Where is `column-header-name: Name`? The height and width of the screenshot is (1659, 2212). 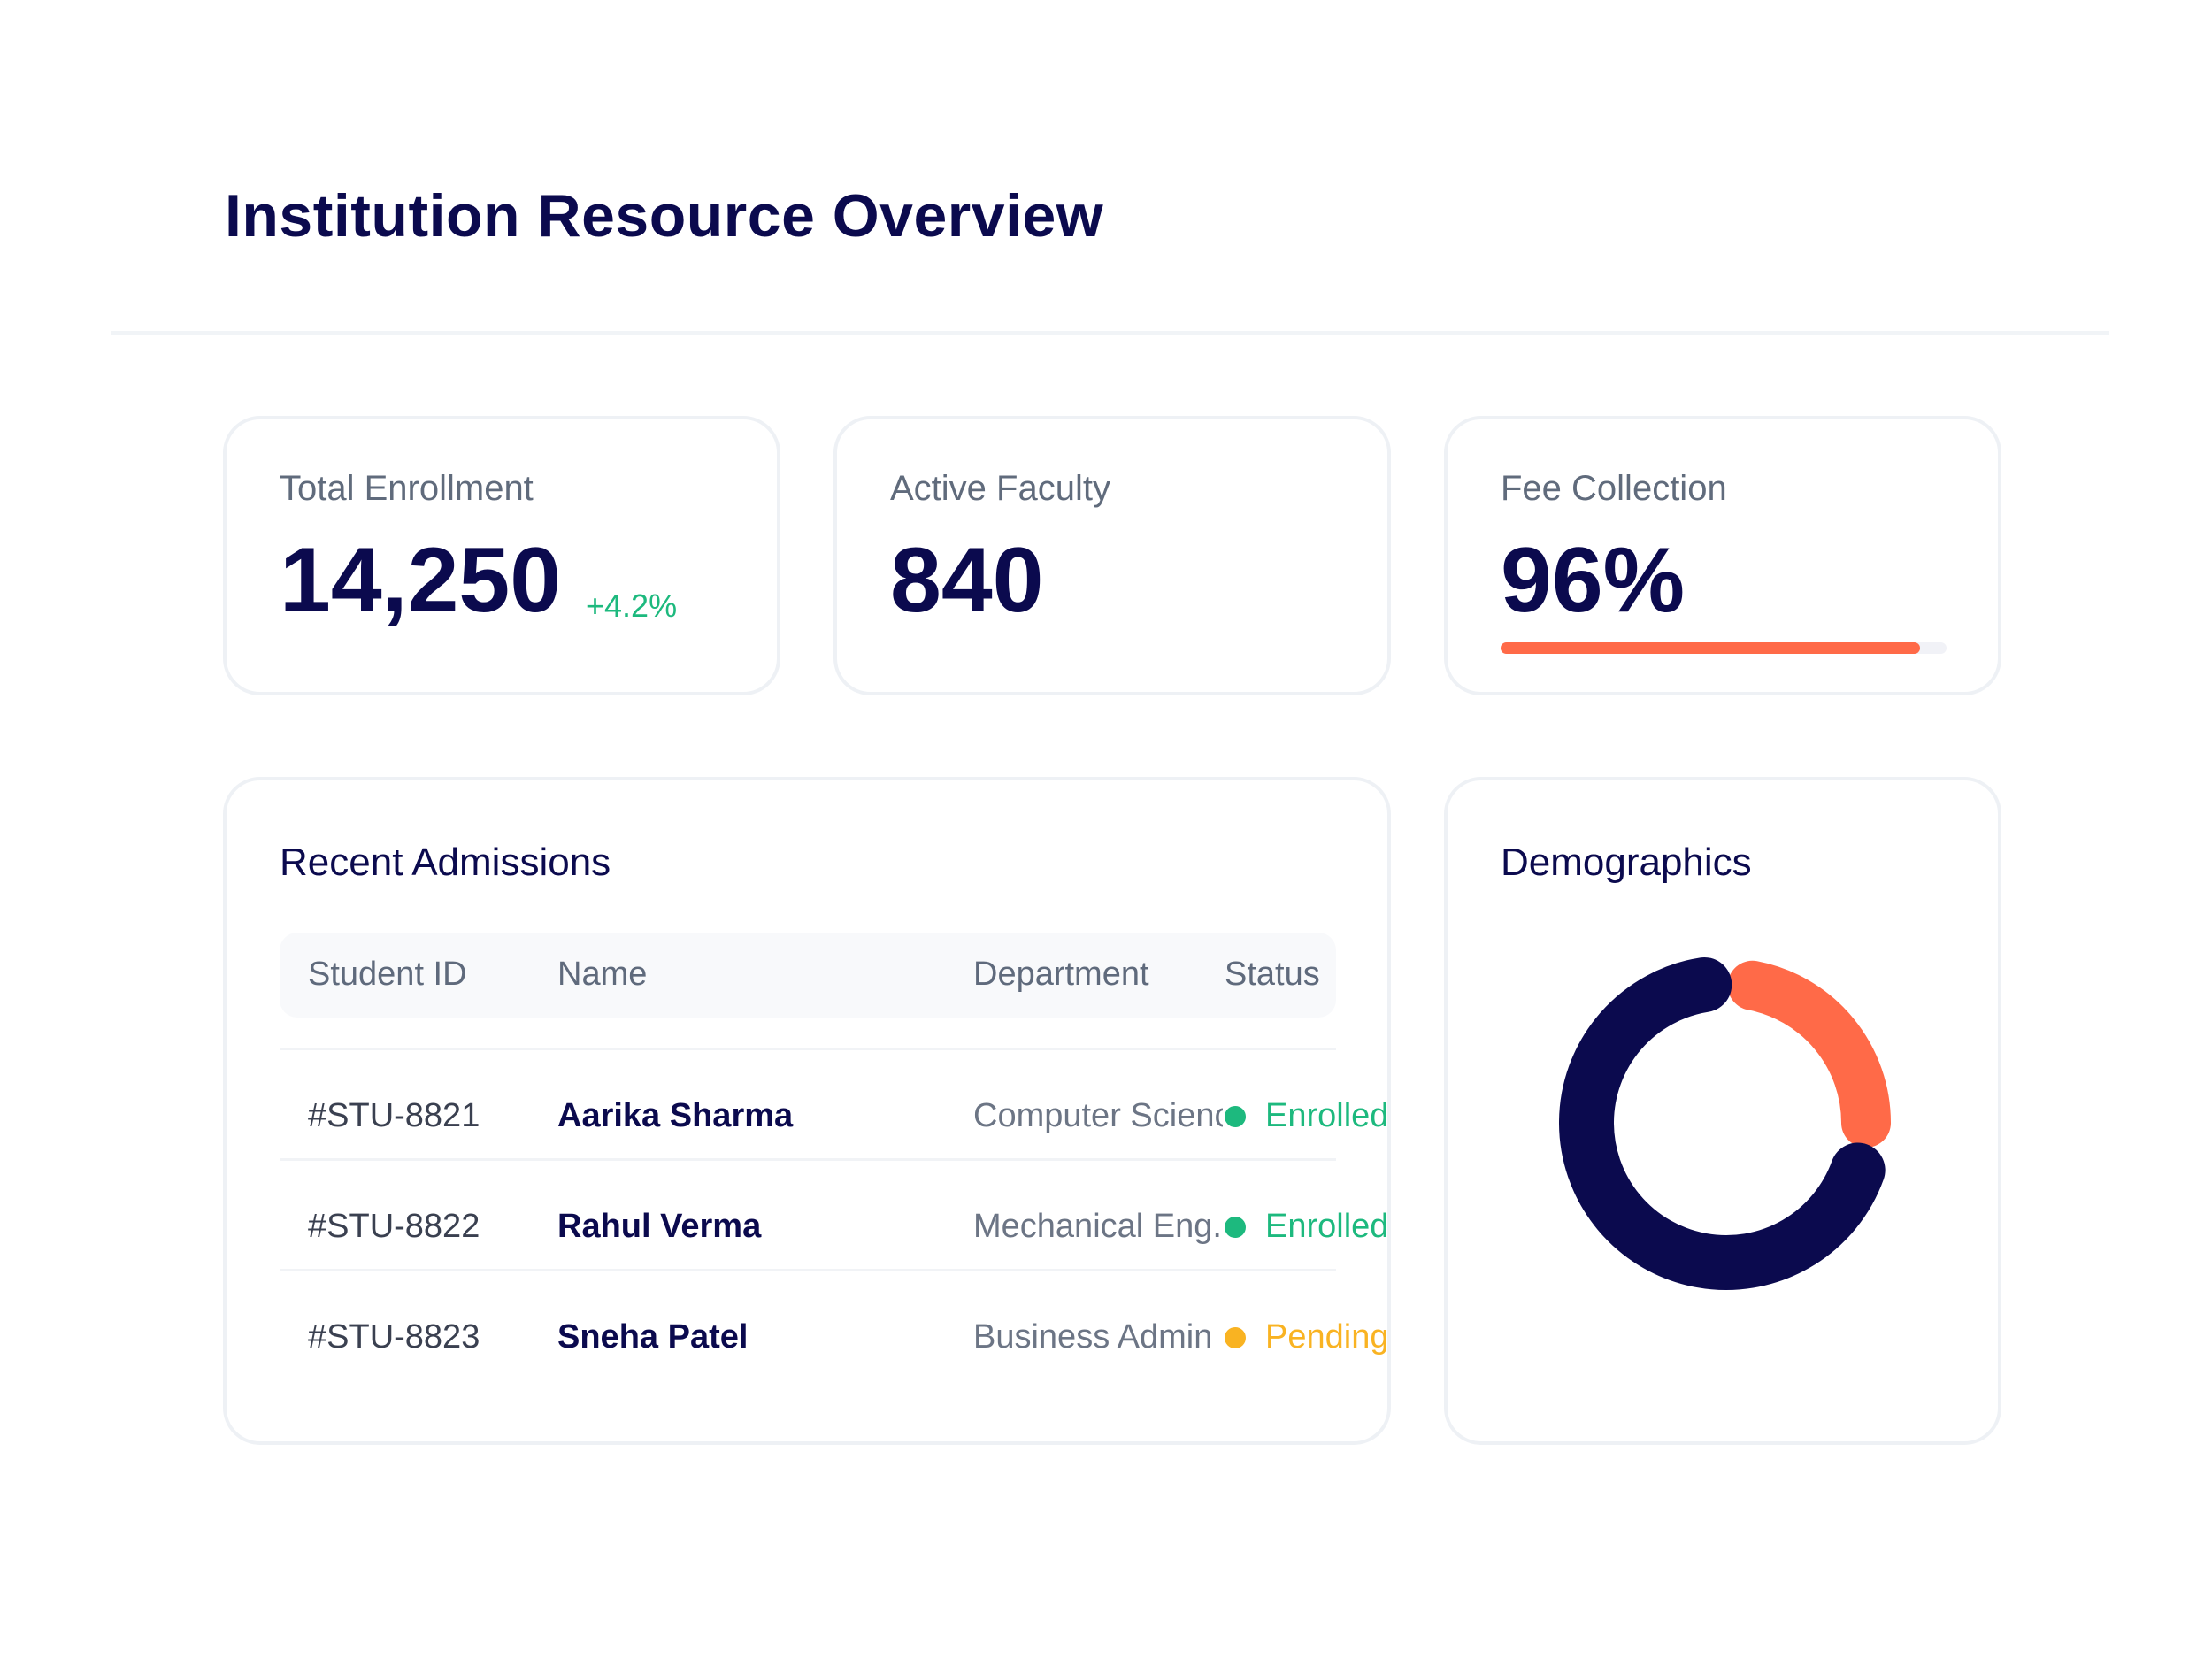 column-header-name: Name is located at coordinates (603, 974).